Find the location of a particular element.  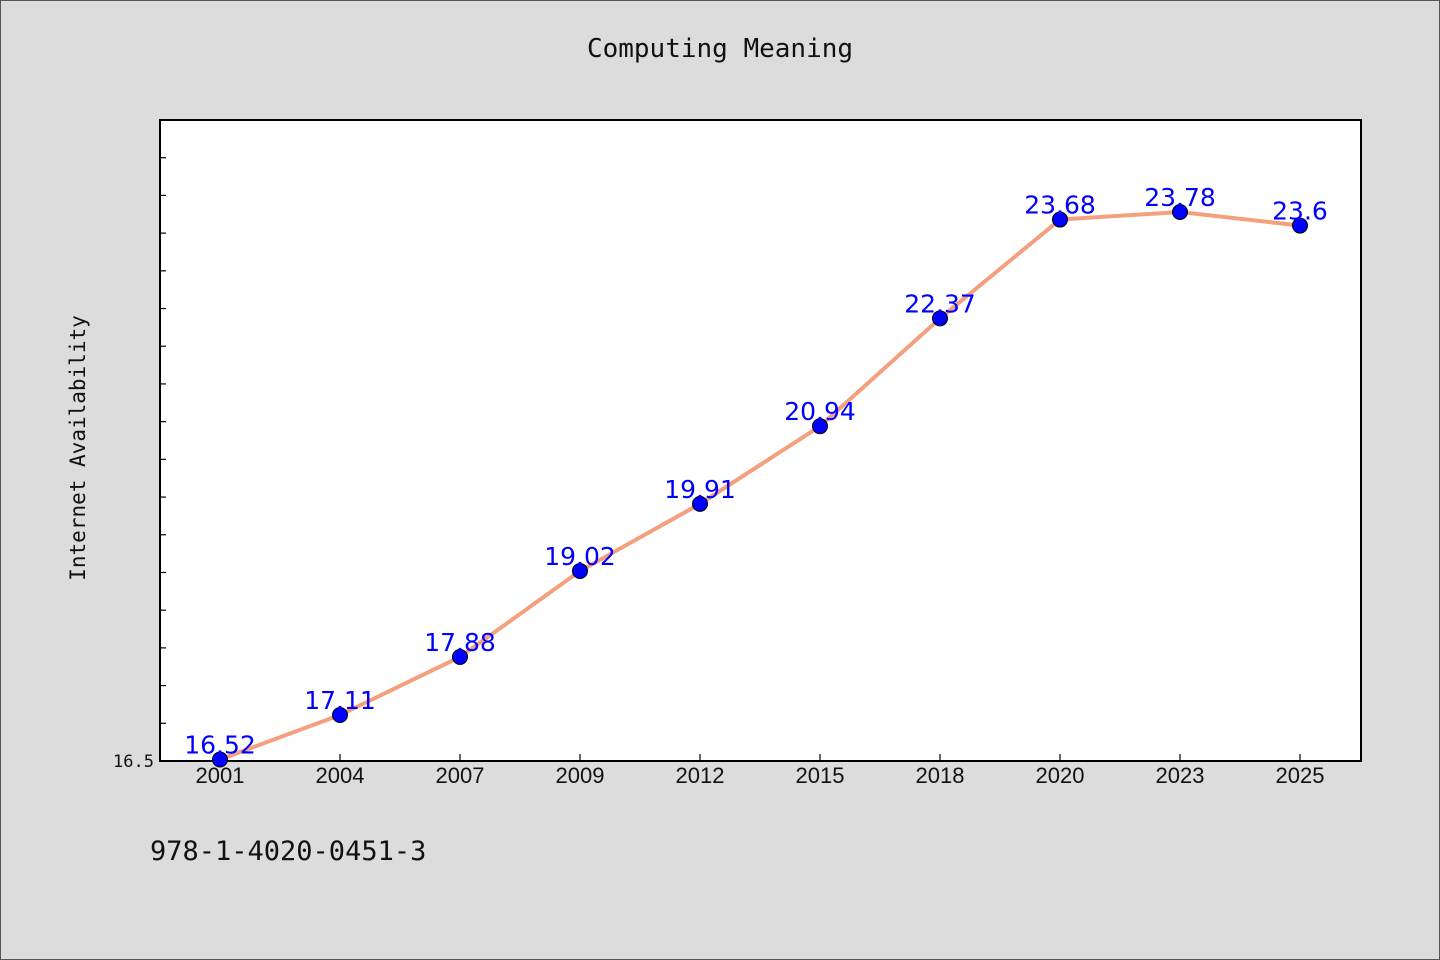

chart-title: Computing Meaning is located at coordinates (720, 49).